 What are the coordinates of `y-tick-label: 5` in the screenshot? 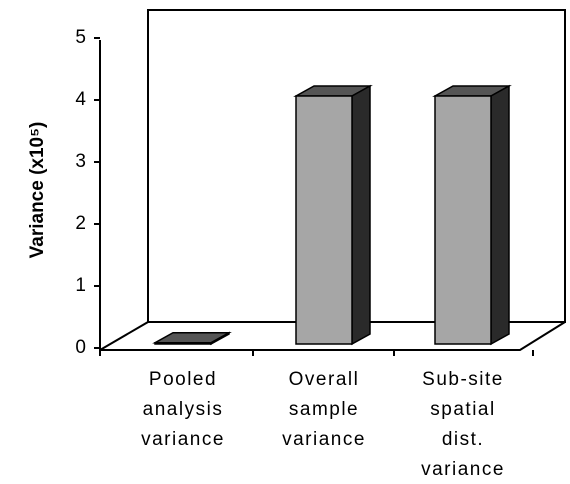 It's located at (80, 37).